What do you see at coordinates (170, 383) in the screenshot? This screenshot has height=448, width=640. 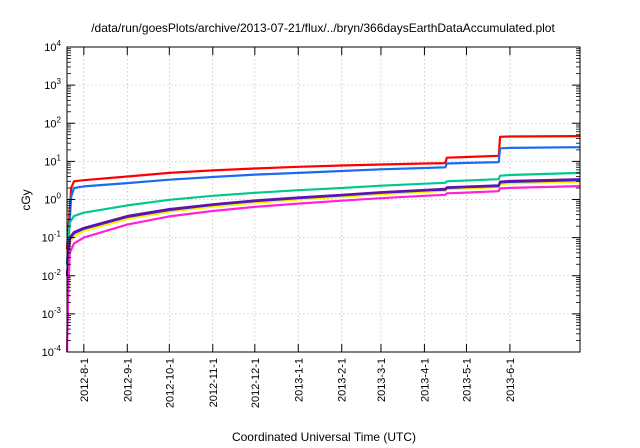 I see `x-tick-label: 2012-10-1` at bounding box center [170, 383].